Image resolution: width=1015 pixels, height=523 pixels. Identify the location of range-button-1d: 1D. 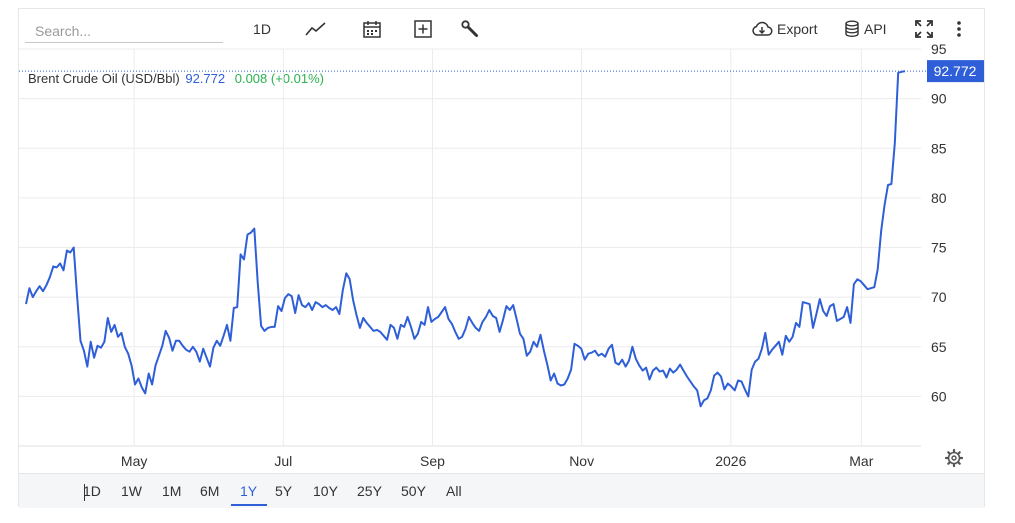
(92, 491).